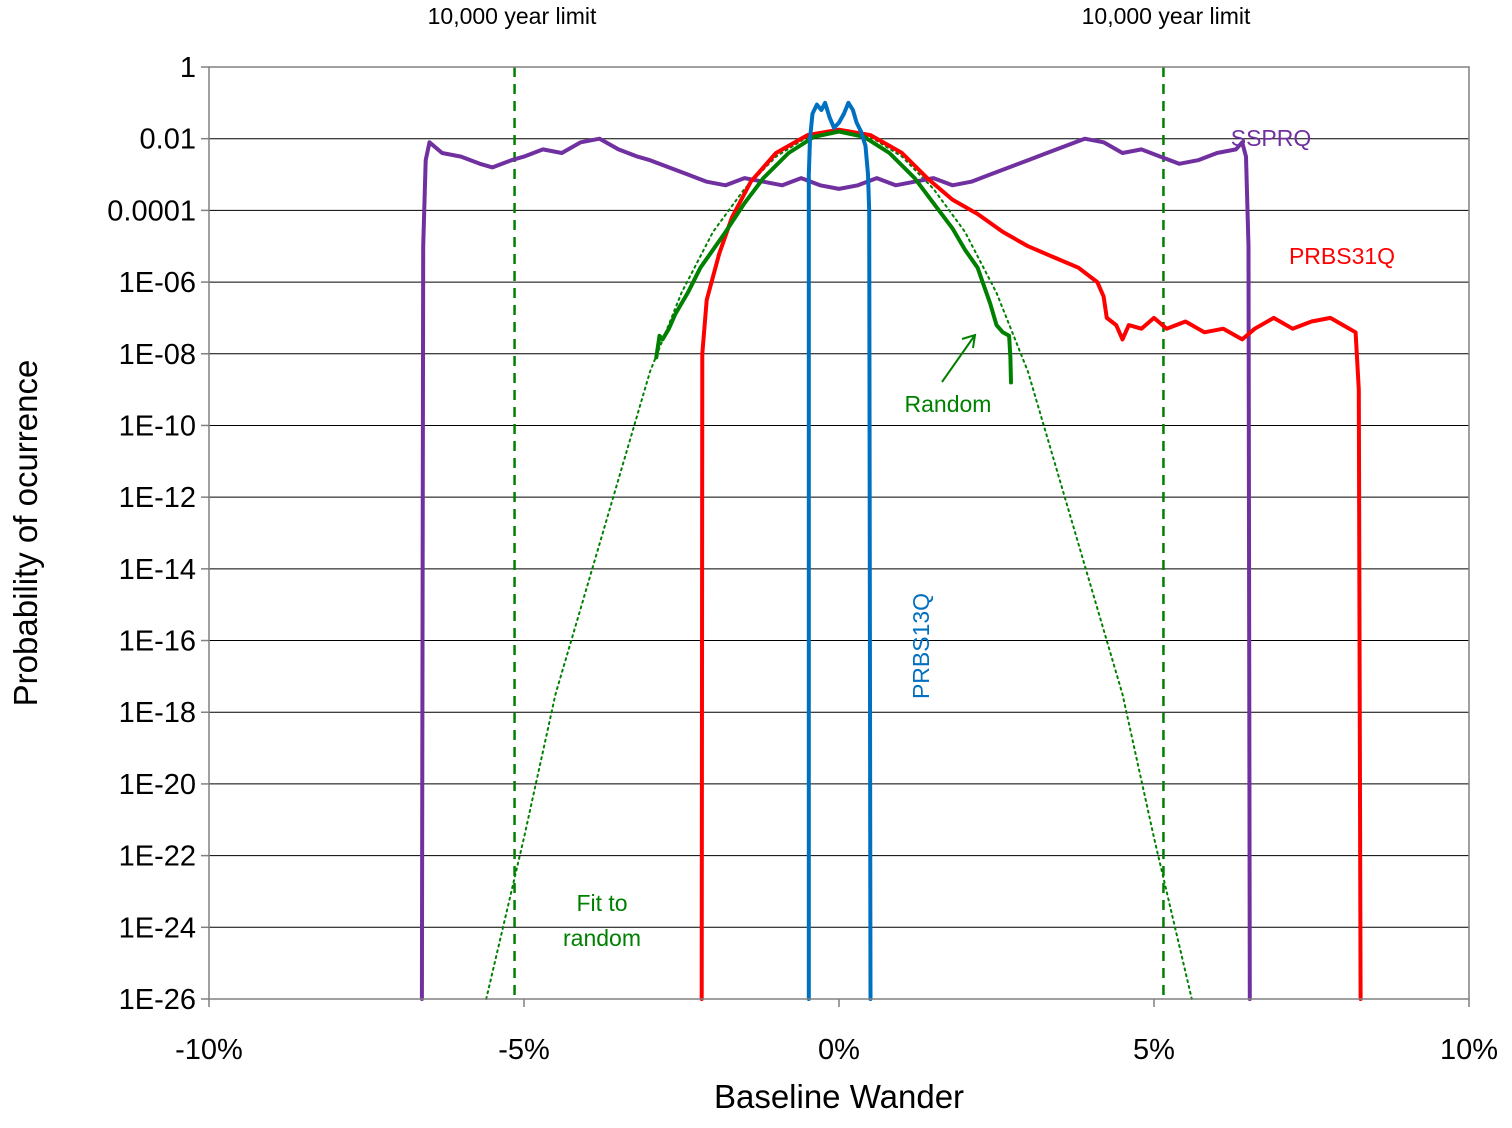  Describe the element at coordinates (168, 140) in the screenshot. I see `y-tick-label: 0.01` at that location.